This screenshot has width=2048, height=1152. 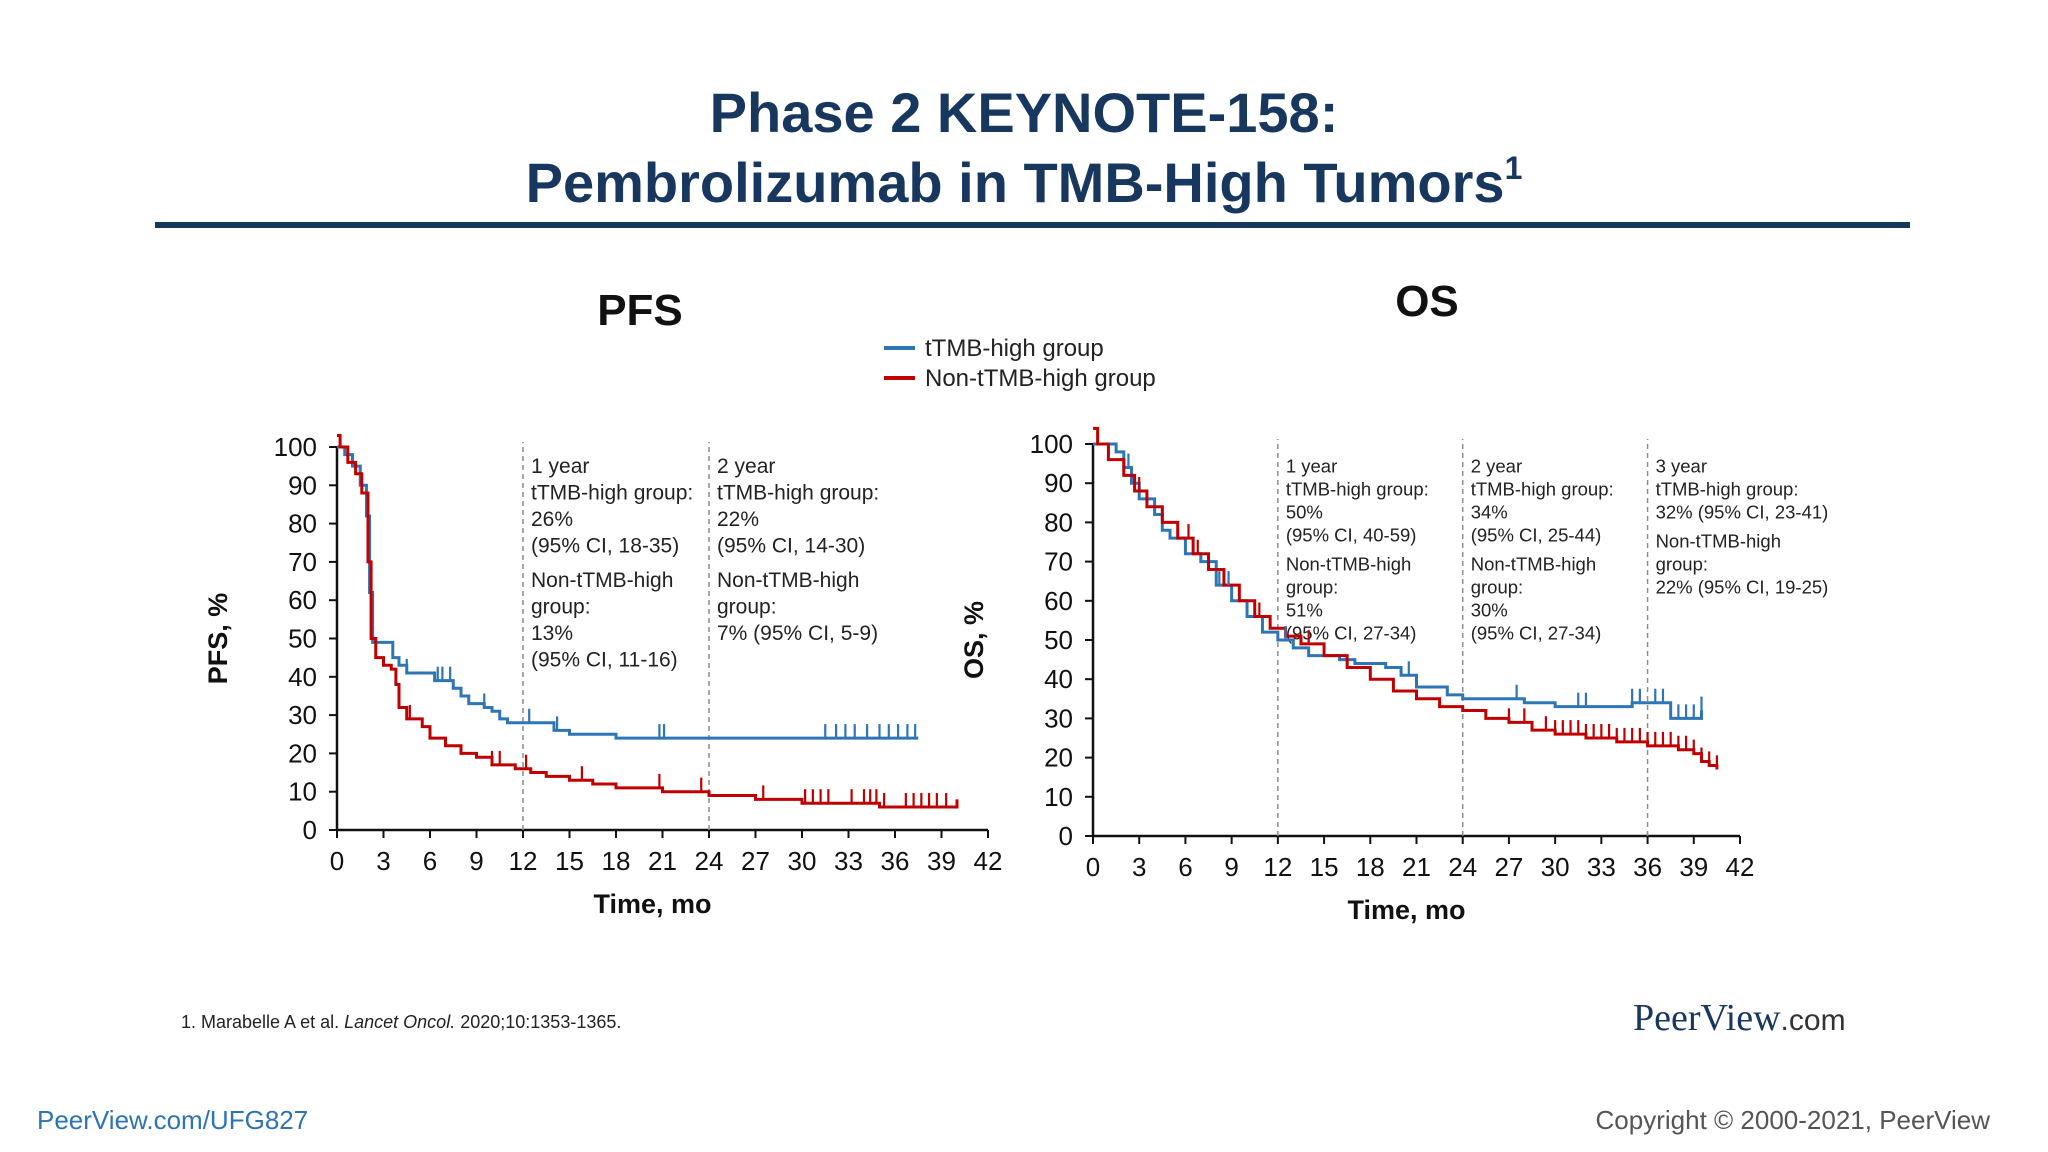 What do you see at coordinates (1015, 182) in the screenshot?
I see `title-line-2-text: Pembrolizumab in TMB-High Tumors` at bounding box center [1015, 182].